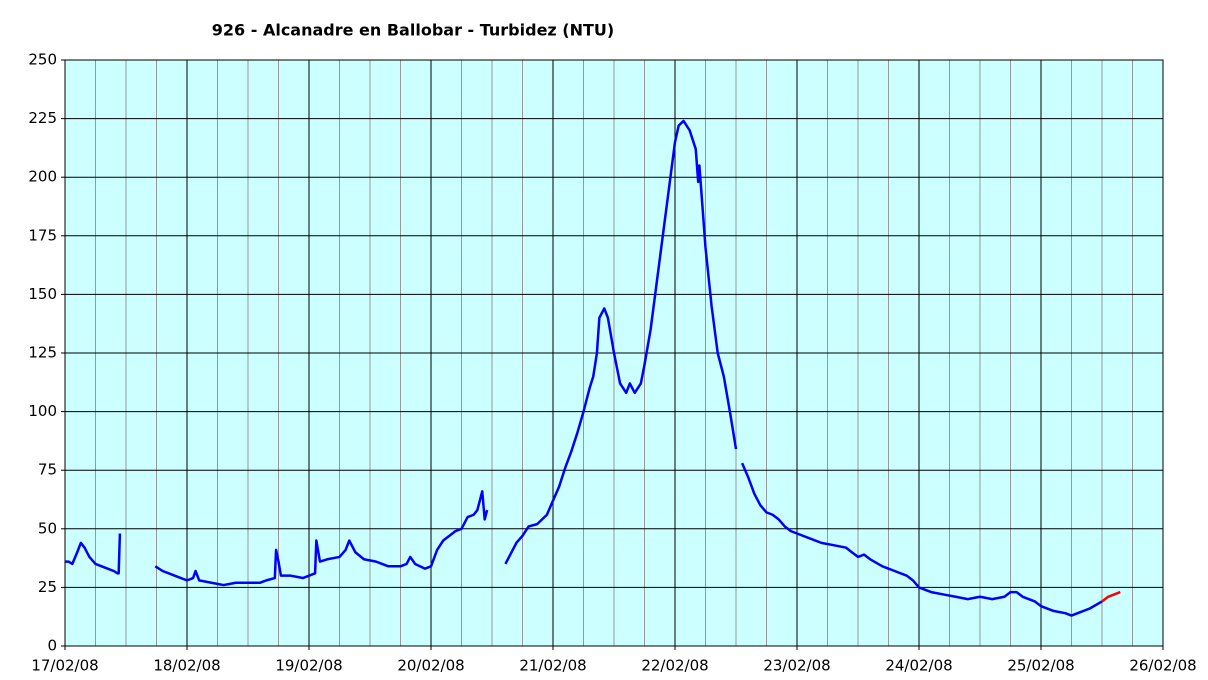 Image resolution: width=1208 pixels, height=680 pixels. Describe the element at coordinates (918, 666) in the screenshot. I see `x-tick-label: 24/02/08` at that location.